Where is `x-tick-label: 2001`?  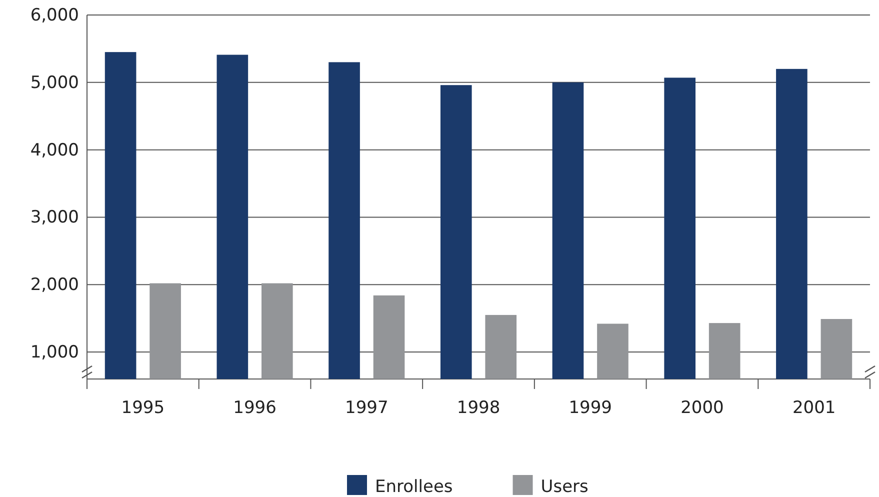 x-tick-label: 2001 is located at coordinates (814, 408).